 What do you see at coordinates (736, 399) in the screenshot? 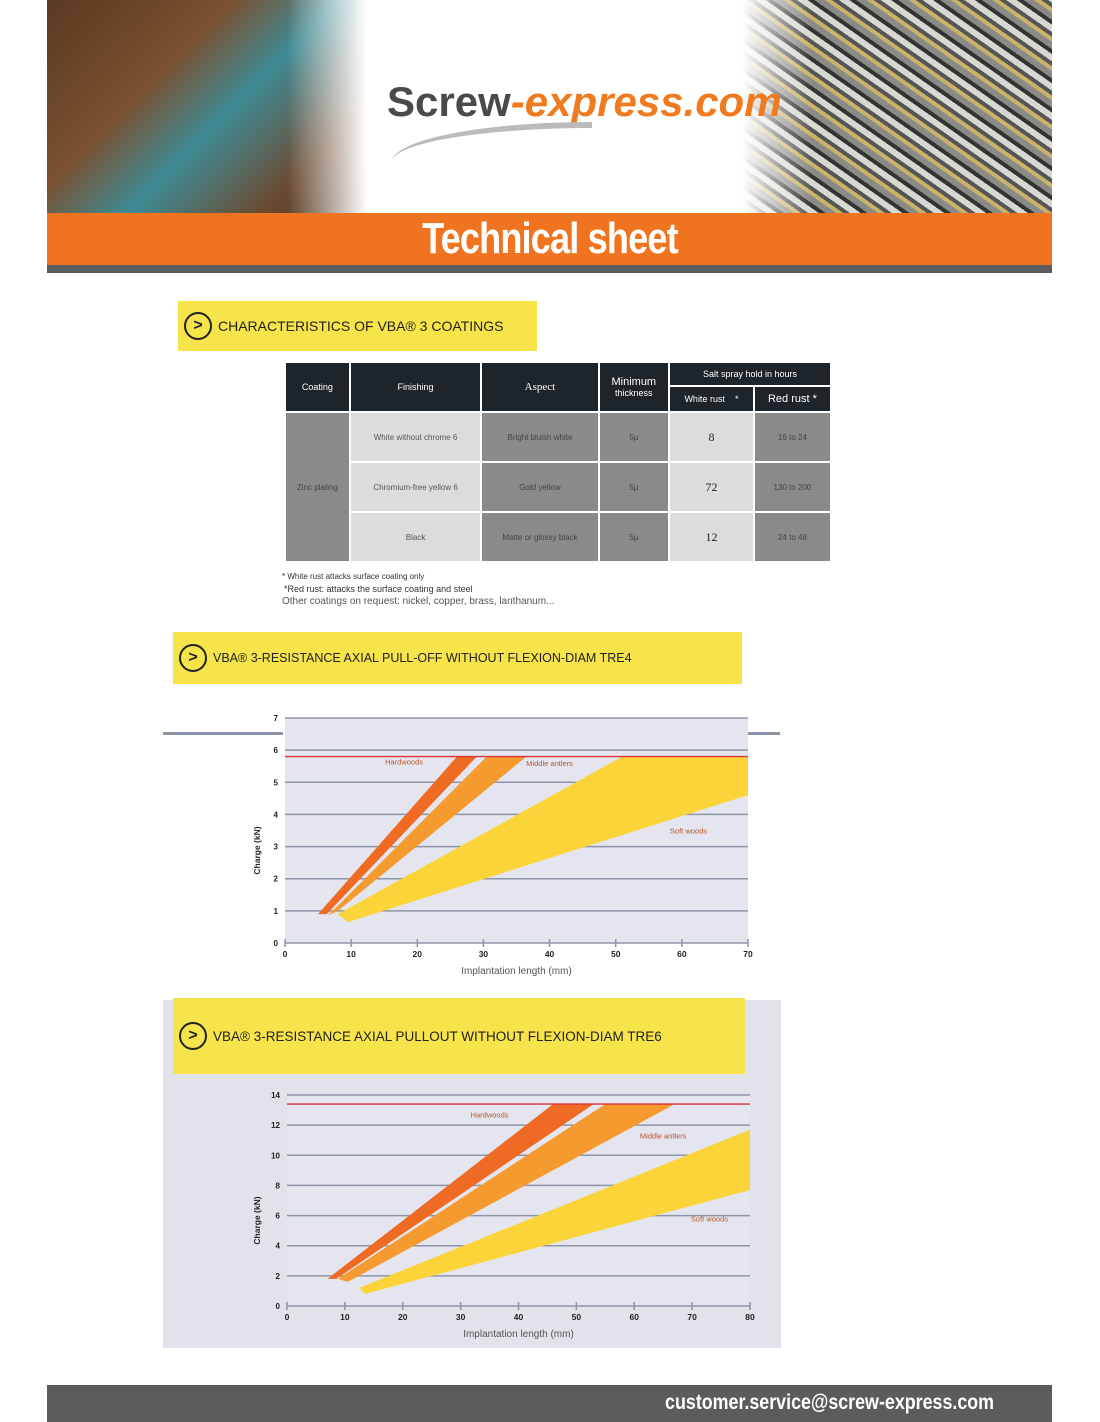
I see `header-text: *` at bounding box center [736, 399].